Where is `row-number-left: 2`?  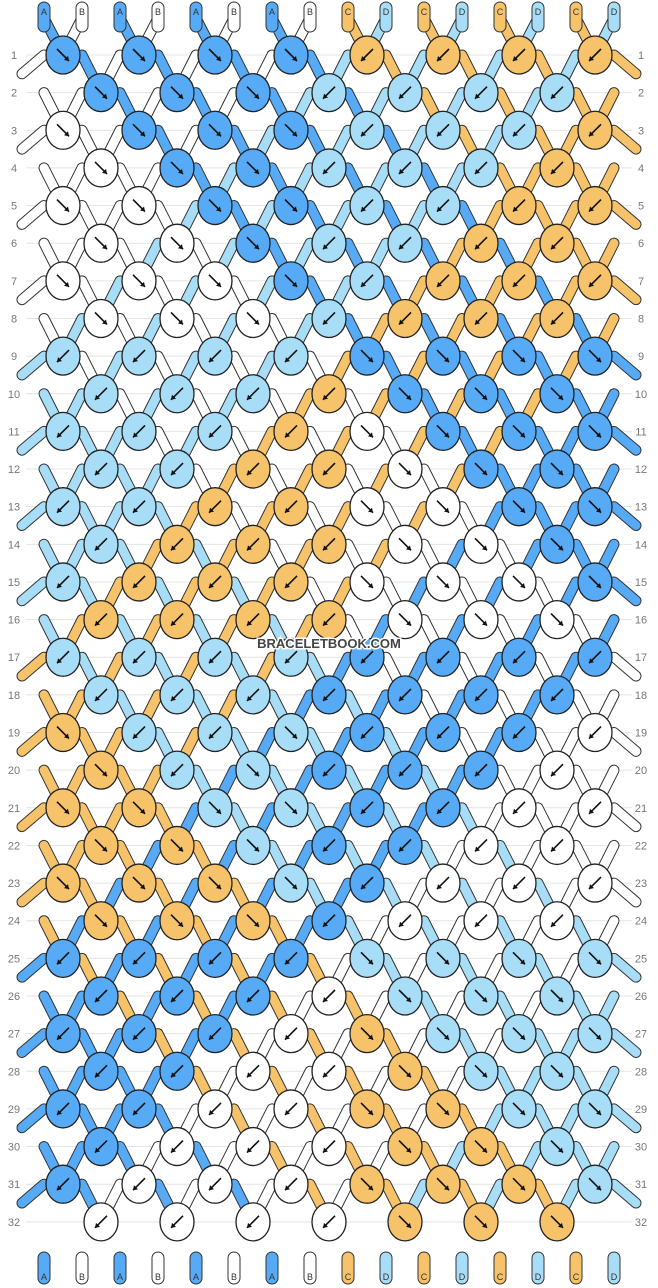
row-number-left: 2 is located at coordinates (14, 94).